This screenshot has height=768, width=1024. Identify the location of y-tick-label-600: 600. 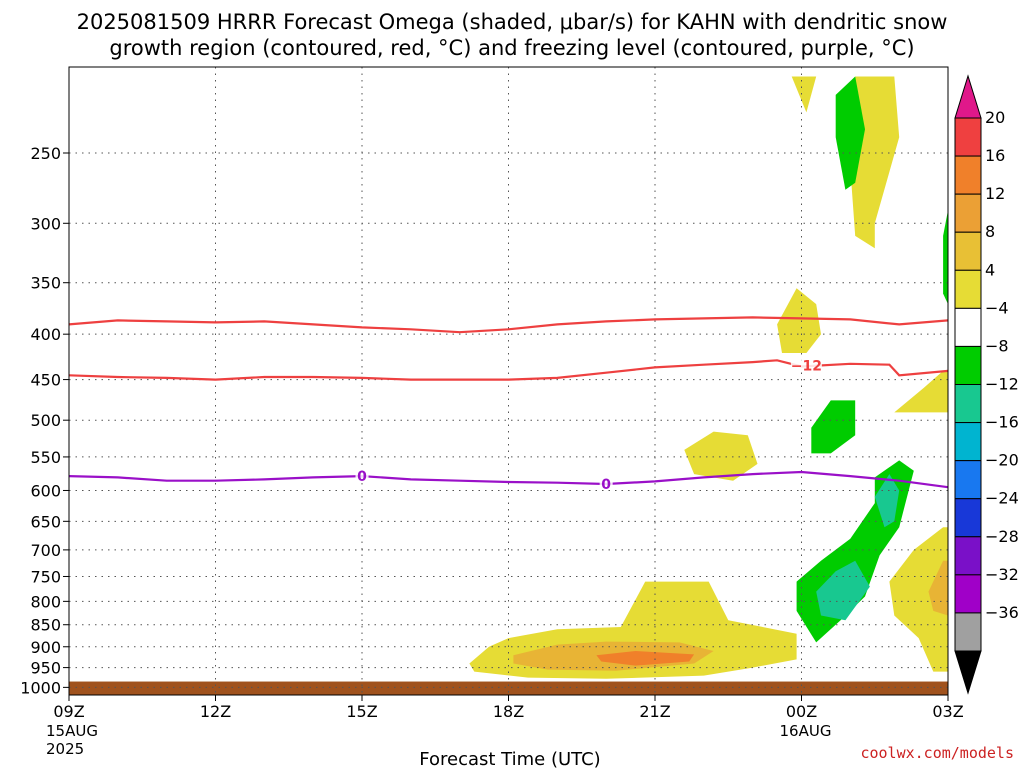
(45, 490).